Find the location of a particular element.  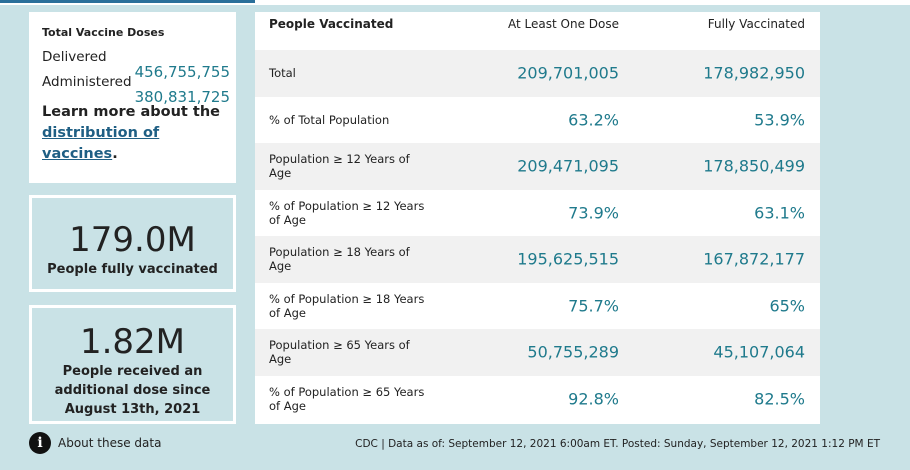

row-label: % of Total Population is located at coordinates (329, 119).